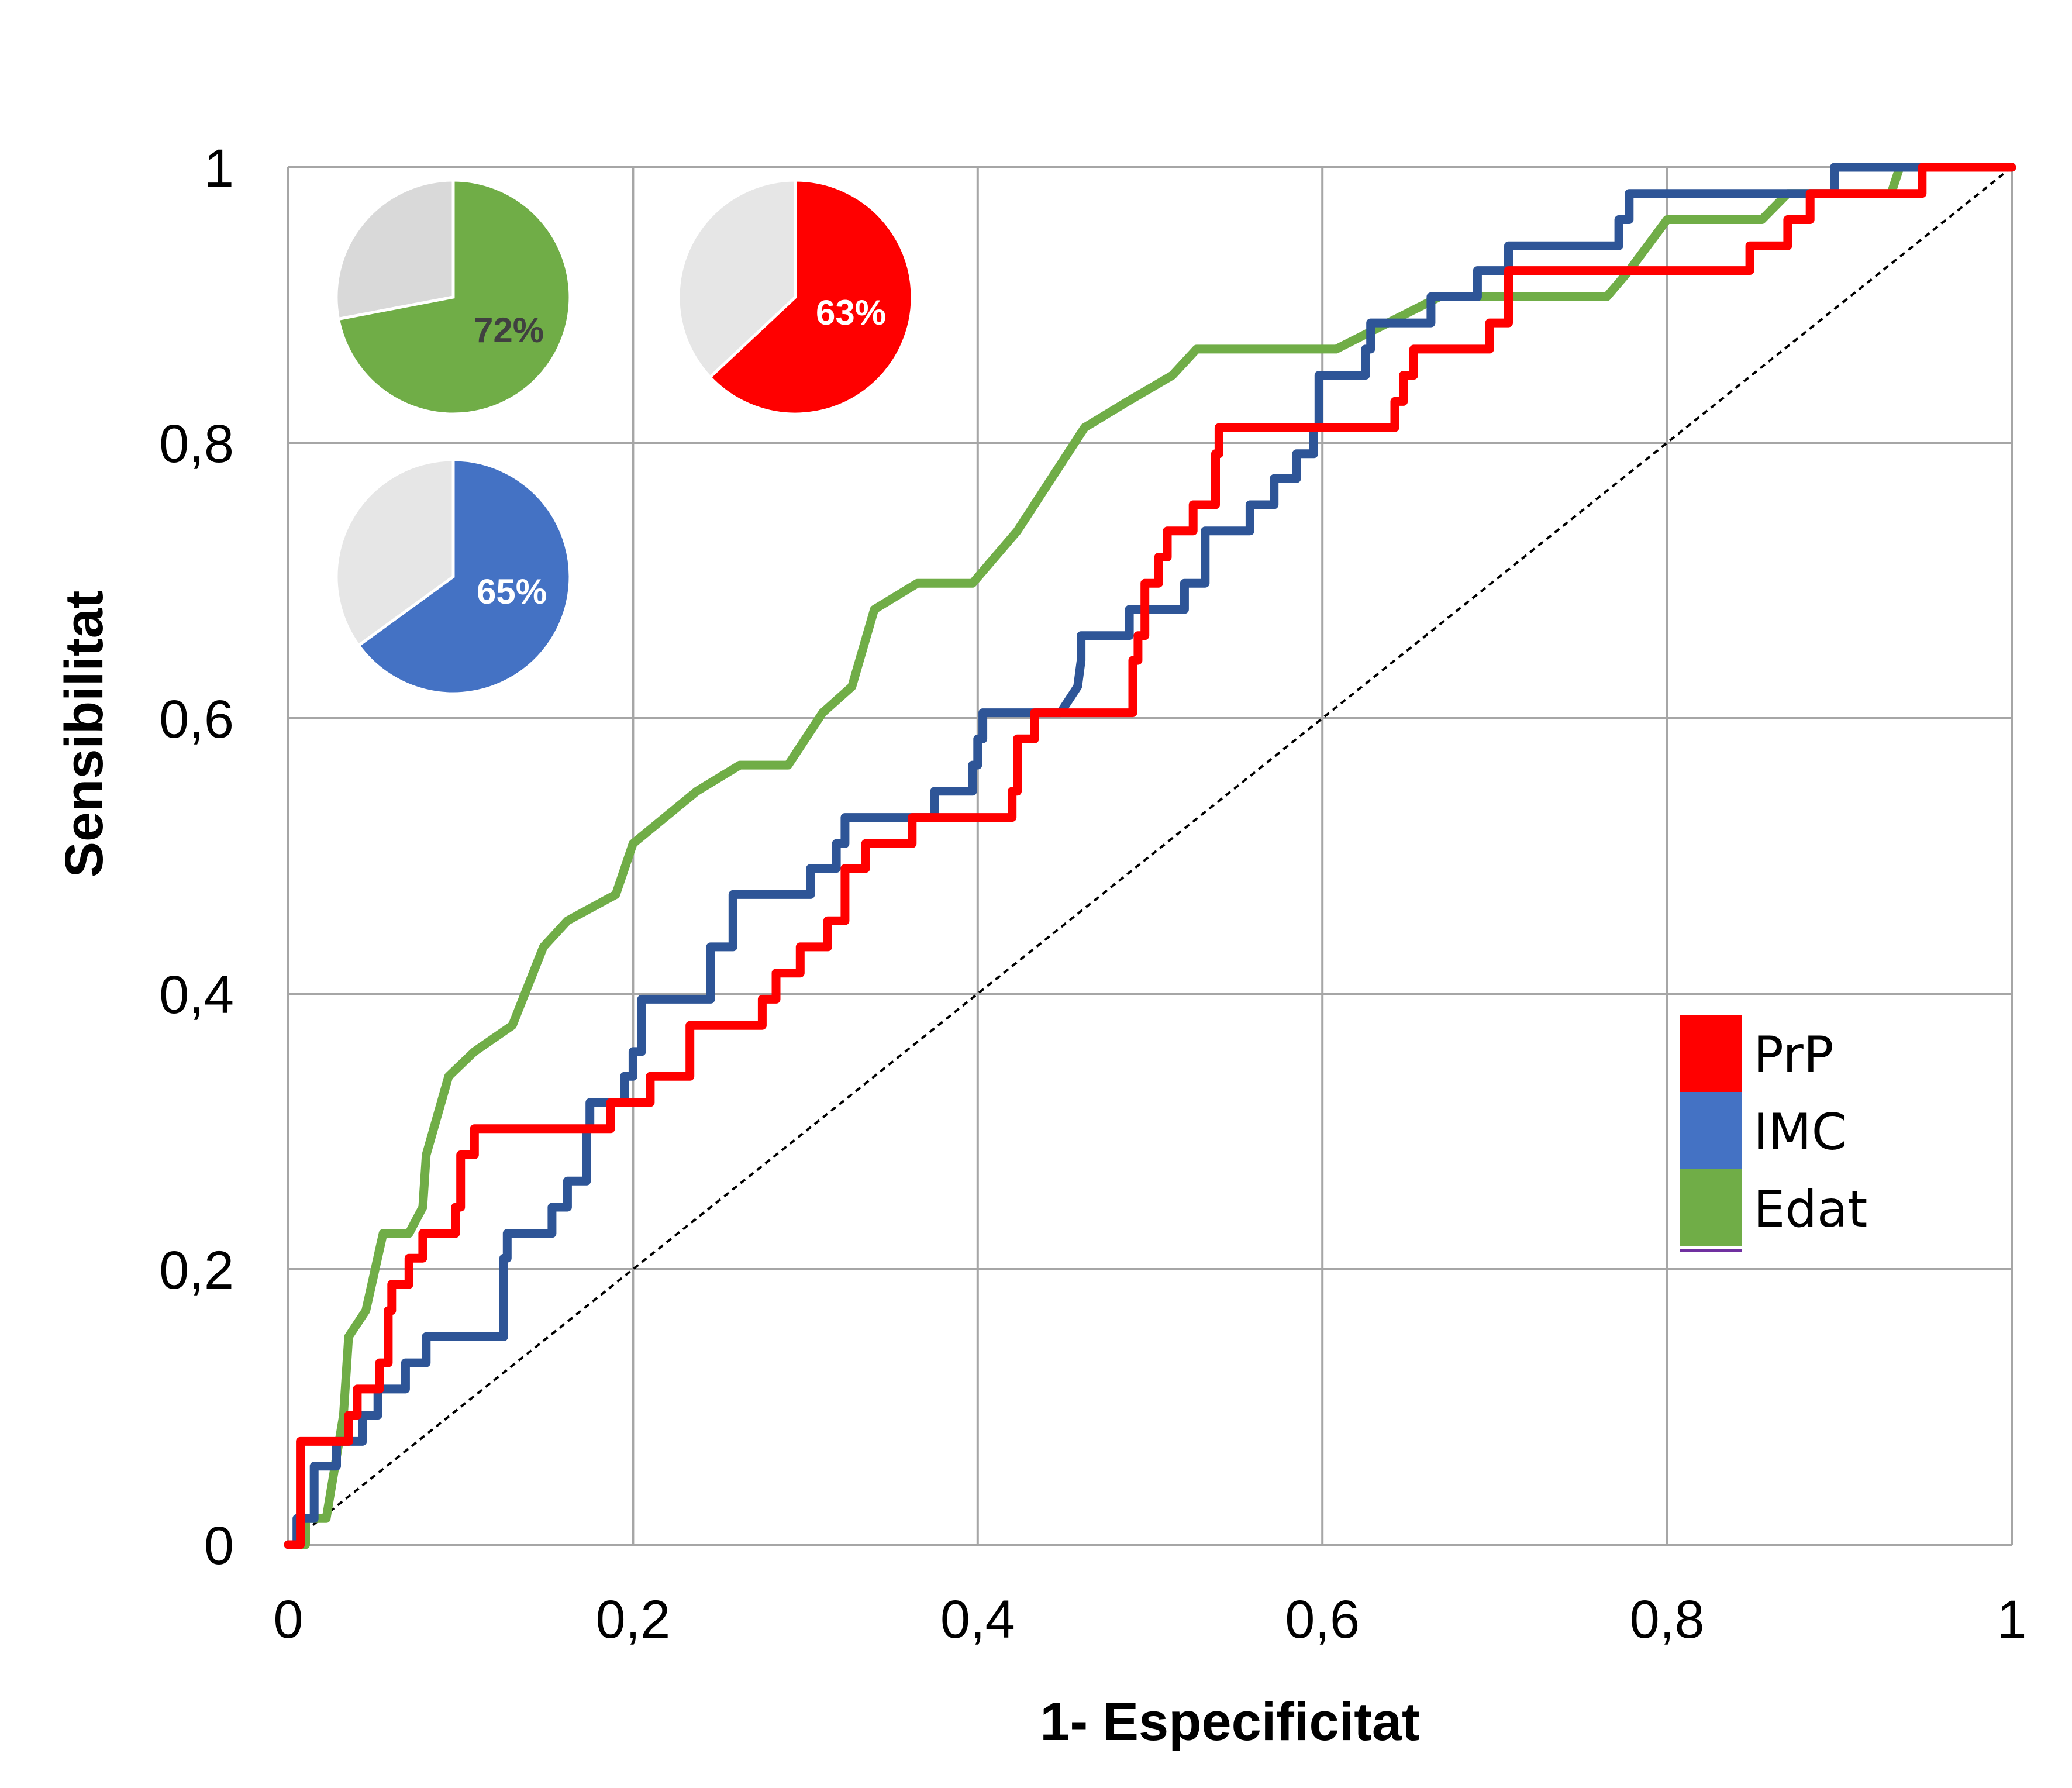 Image resolution: width=2072 pixels, height=1788 pixels. Describe the element at coordinates (1810, 1209) in the screenshot. I see `legend-label-edat: Edat` at that location.